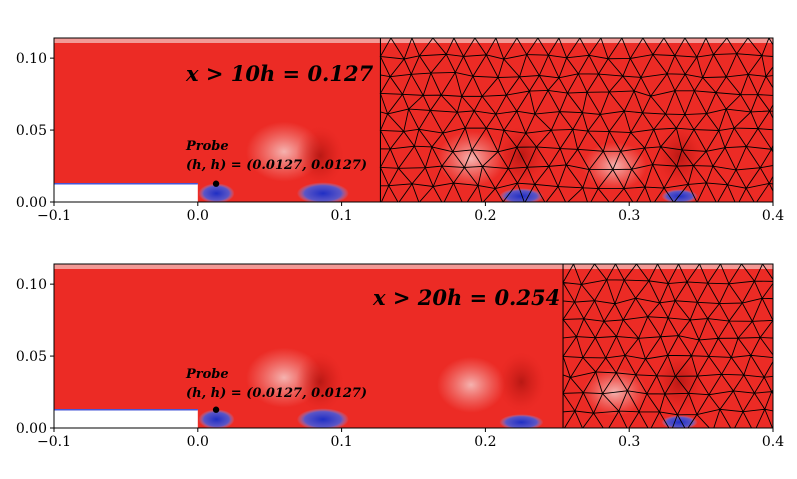 The image size is (797, 479). Describe the element at coordinates (279, 73) in the screenshot. I see `region-annotation: x > 10h = 0.127` at that location.